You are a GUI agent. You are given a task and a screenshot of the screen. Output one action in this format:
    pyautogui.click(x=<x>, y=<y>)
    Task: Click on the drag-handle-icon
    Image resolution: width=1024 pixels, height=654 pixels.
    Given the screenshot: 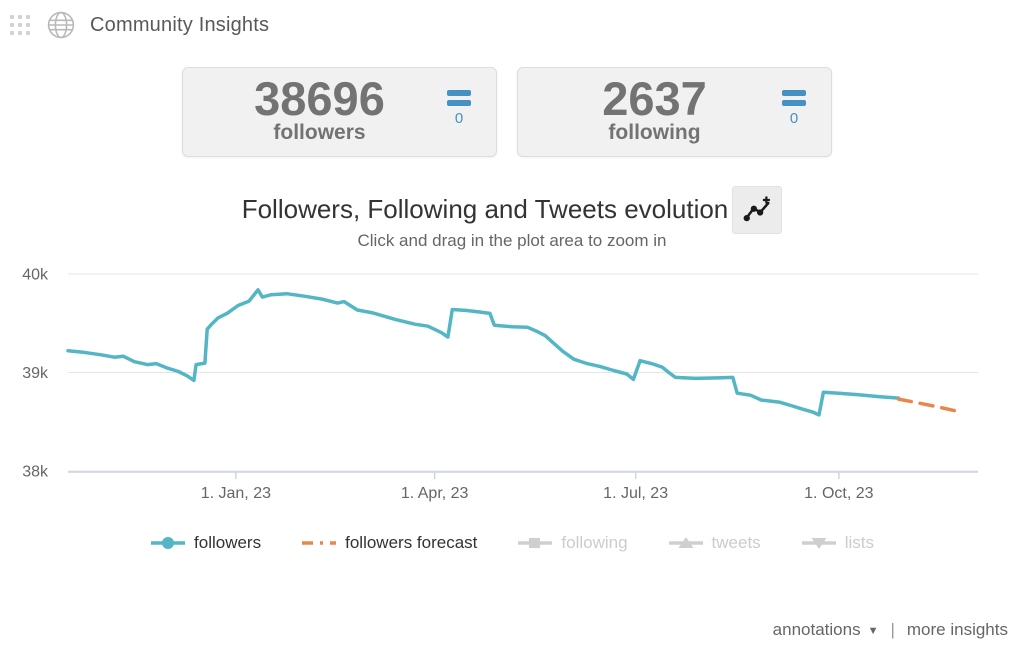 What is the action you would take?
    pyautogui.click(x=20, y=25)
    